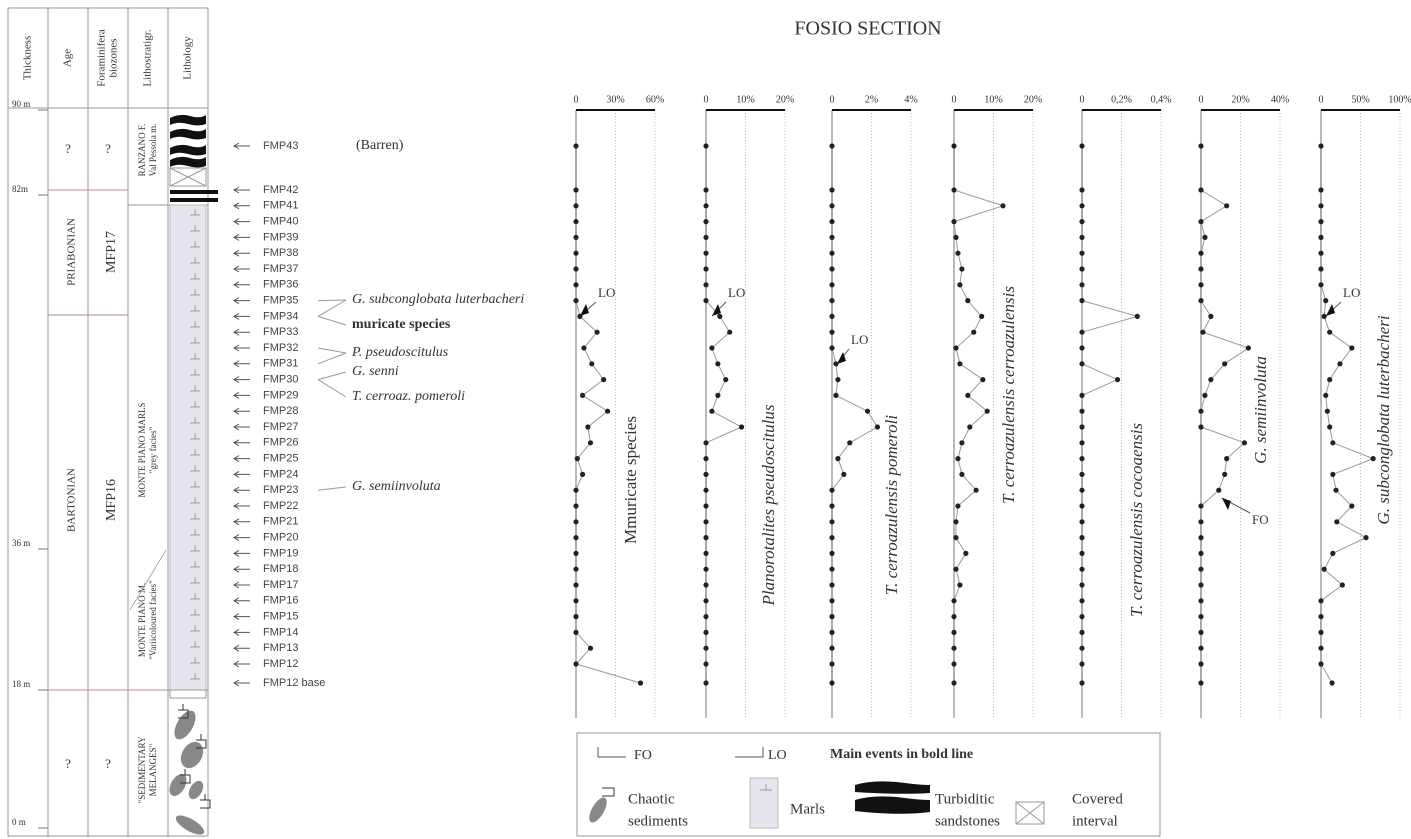 This screenshot has height=839, width=1411. I want to click on species-title: G. semiinvoluta, so click(1260, 410).